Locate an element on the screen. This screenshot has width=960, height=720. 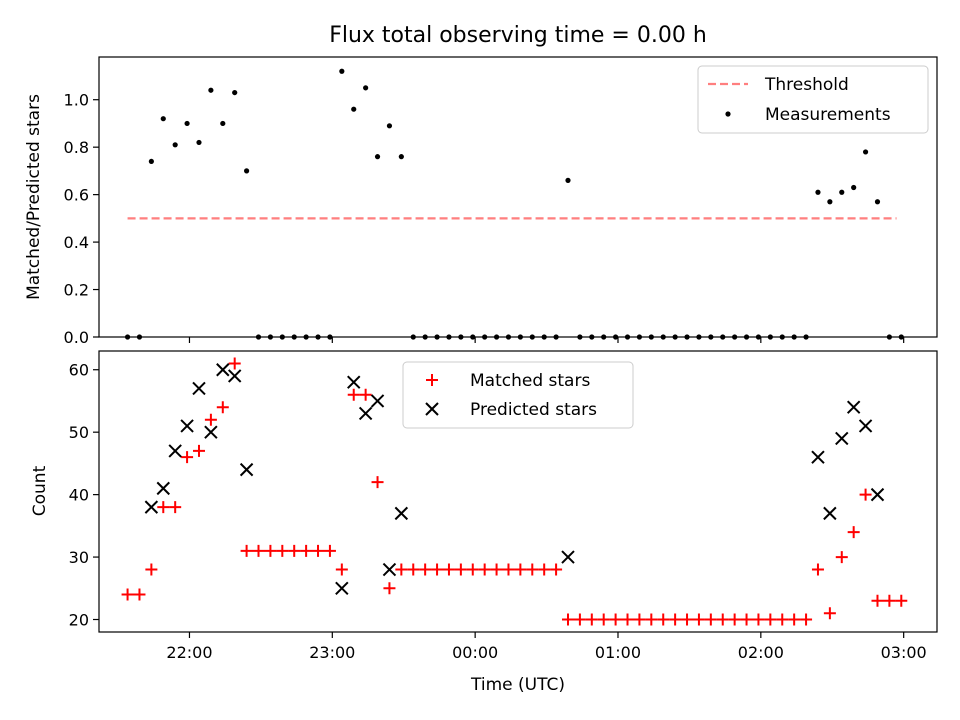
x-tick-label: 22:00 is located at coordinates (189, 652).